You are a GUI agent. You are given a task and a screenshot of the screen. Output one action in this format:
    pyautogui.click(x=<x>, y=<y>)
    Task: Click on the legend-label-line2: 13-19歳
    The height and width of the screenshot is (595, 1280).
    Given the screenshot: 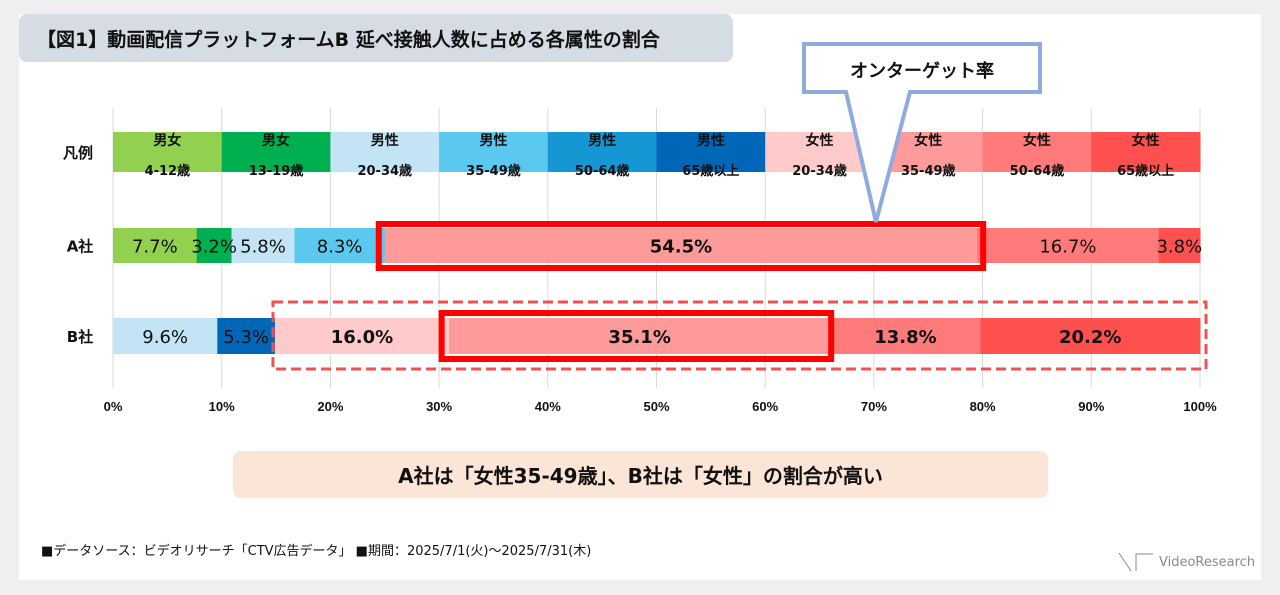 What is the action you would take?
    pyautogui.click(x=276, y=171)
    